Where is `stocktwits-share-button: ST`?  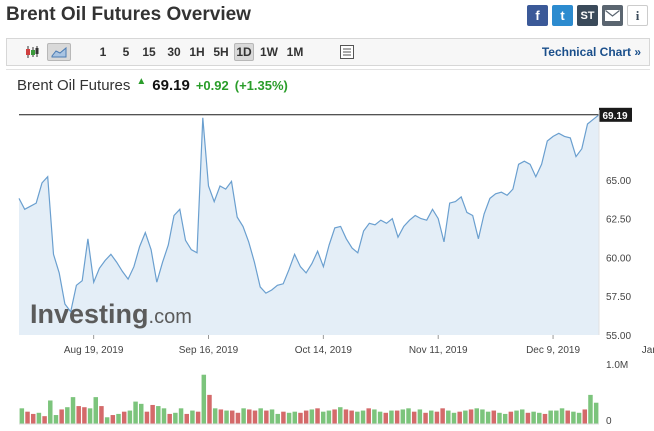
stocktwits-share-button: ST is located at coordinates (587, 15).